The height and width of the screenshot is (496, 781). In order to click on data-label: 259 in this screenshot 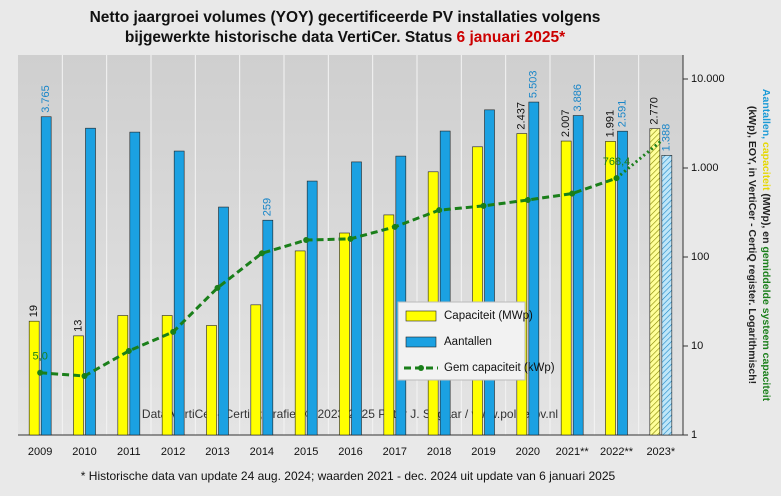, I will do `click(268, 207)`.